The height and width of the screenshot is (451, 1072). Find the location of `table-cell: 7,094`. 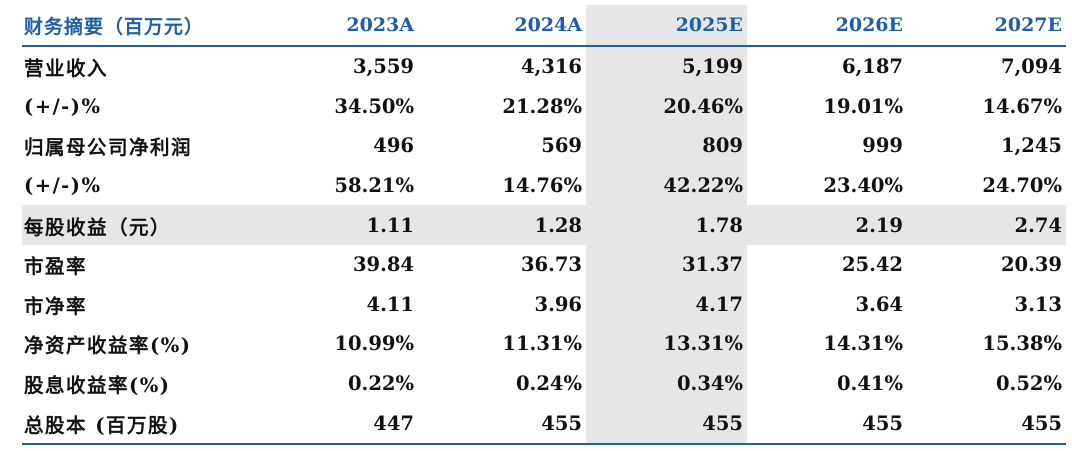

table-cell: 7,094 is located at coordinates (1031, 67).